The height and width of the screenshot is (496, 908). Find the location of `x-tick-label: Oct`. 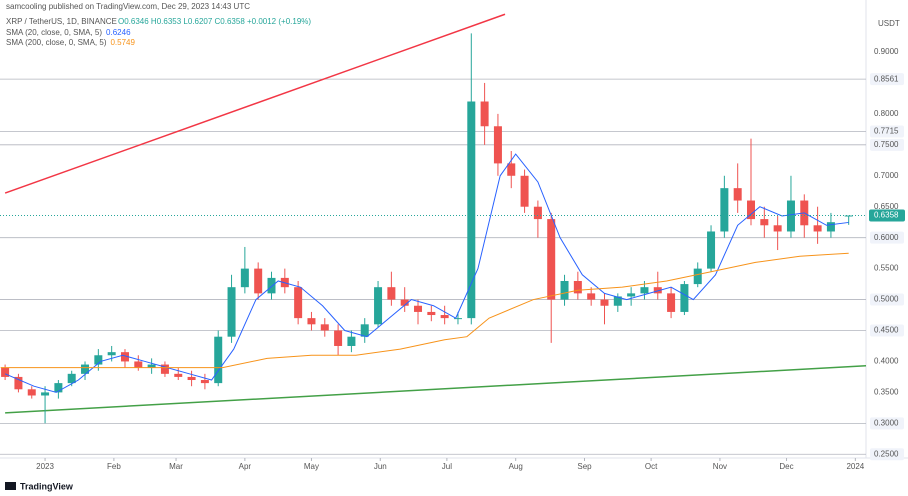

x-tick-label: Oct is located at coordinates (651, 466).